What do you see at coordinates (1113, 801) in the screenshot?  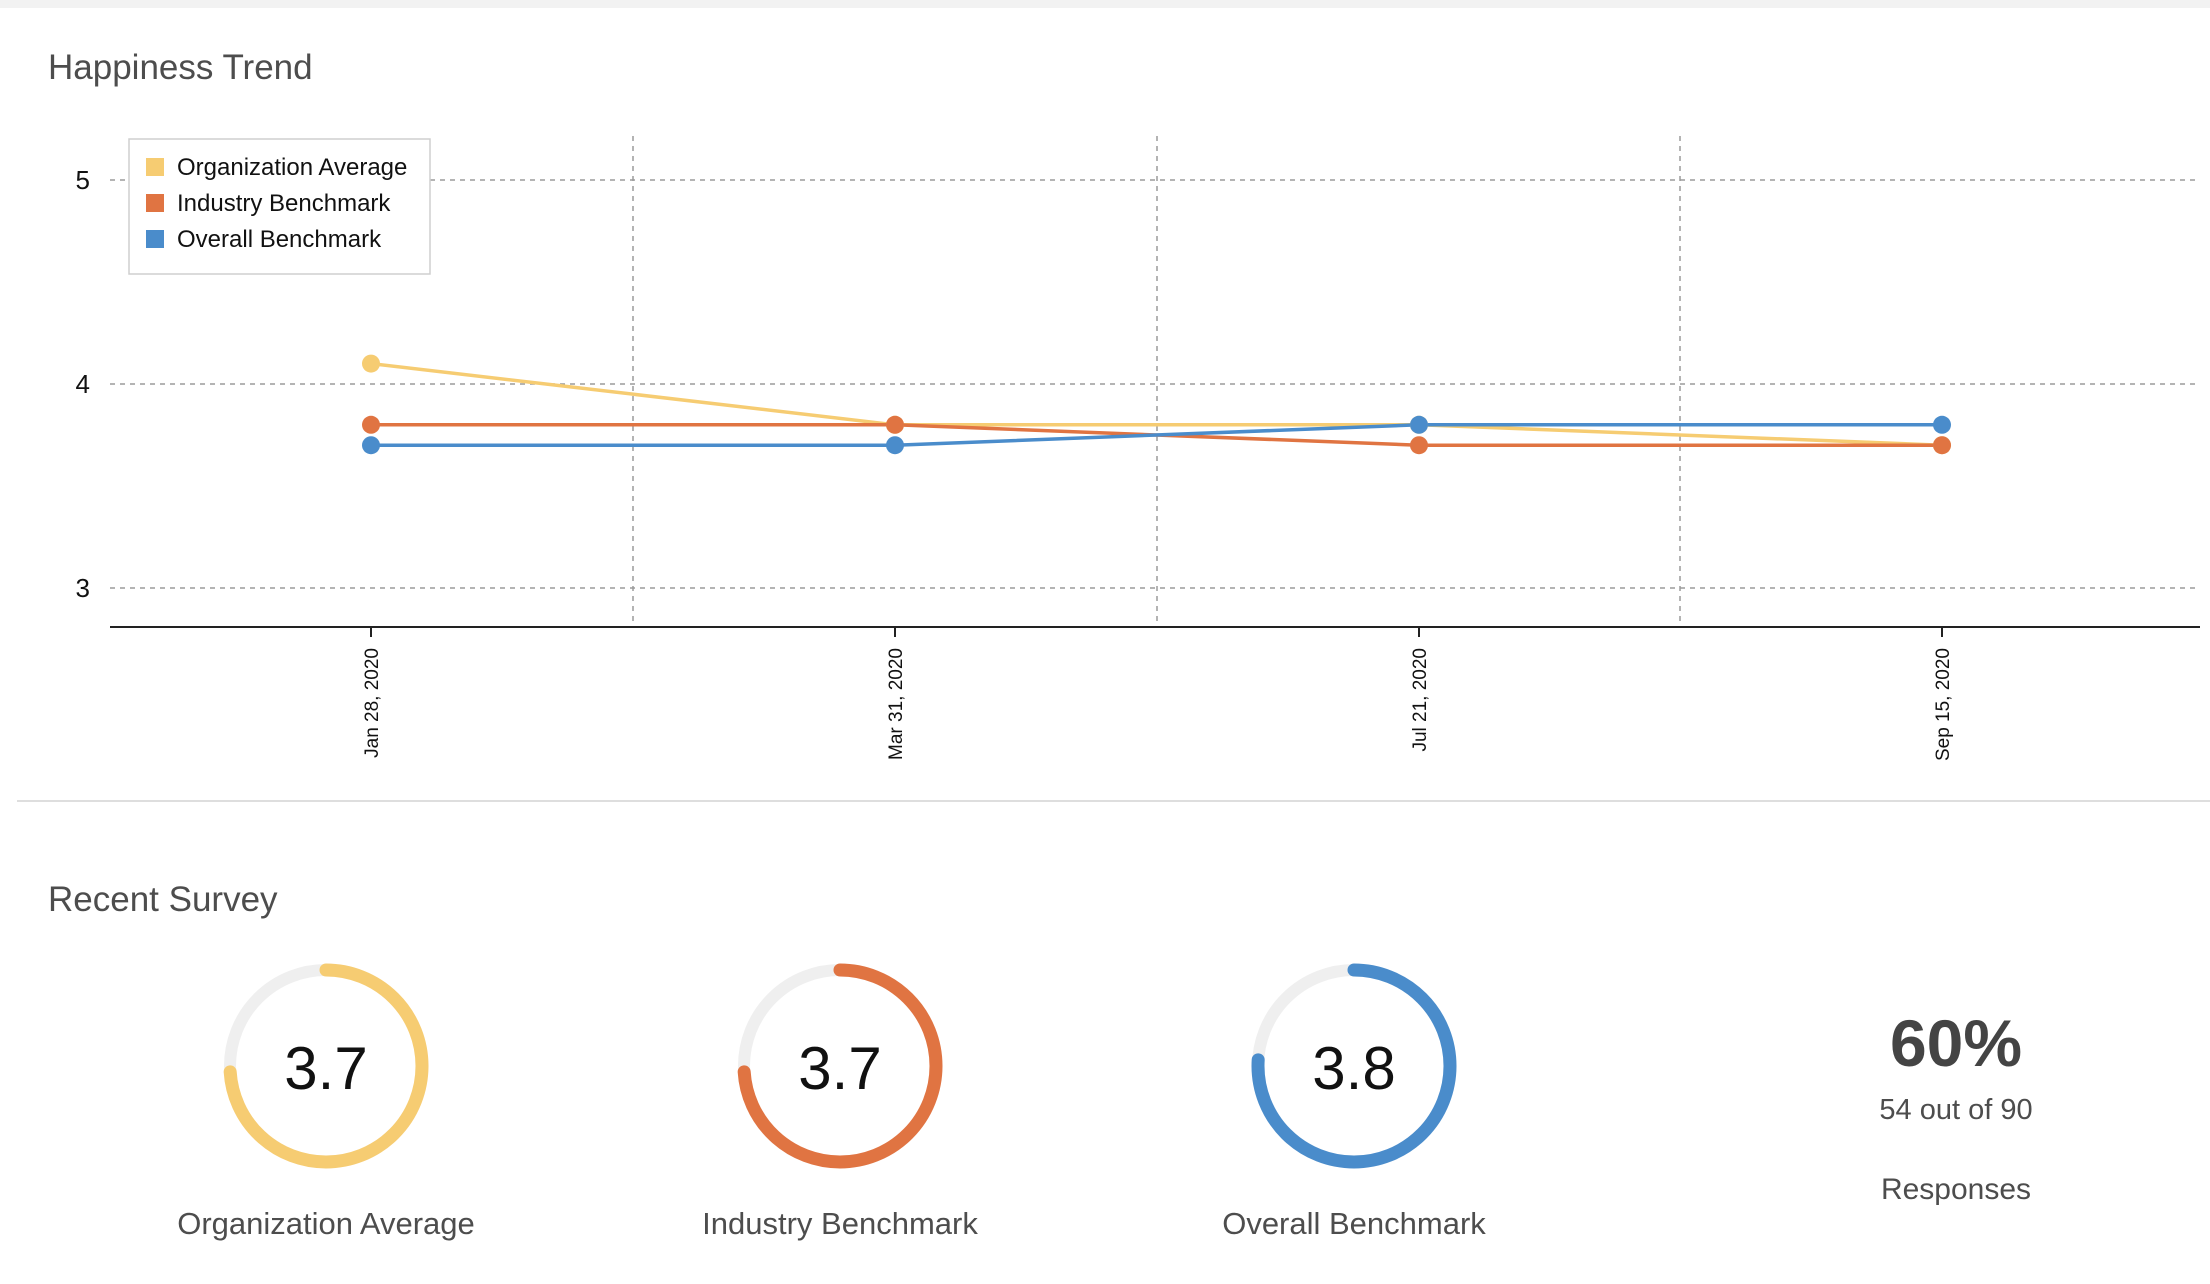 I see `section-divider` at bounding box center [1113, 801].